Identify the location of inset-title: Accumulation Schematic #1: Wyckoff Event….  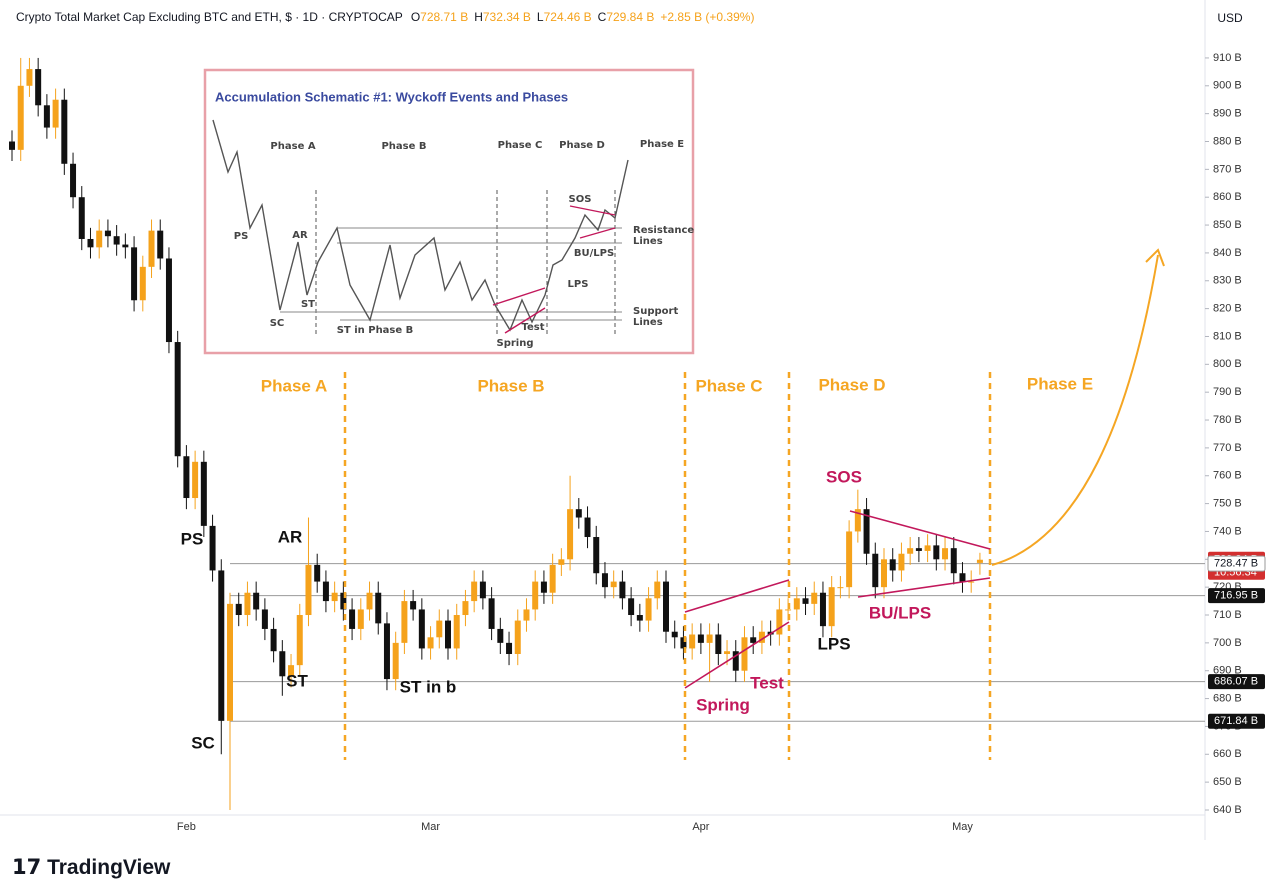
(391, 96).